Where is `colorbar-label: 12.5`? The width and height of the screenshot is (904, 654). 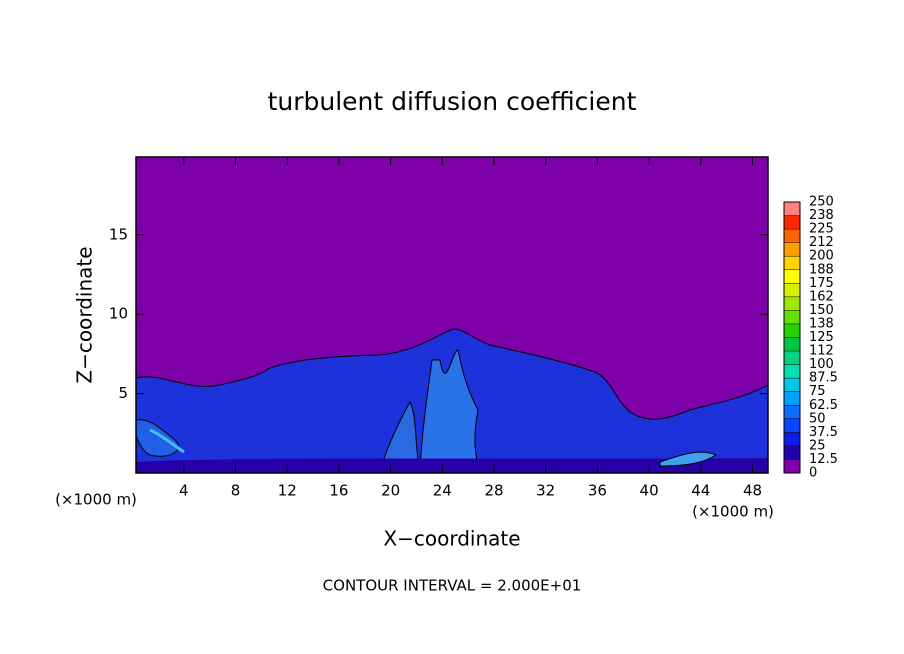 colorbar-label: 12.5 is located at coordinates (823, 459).